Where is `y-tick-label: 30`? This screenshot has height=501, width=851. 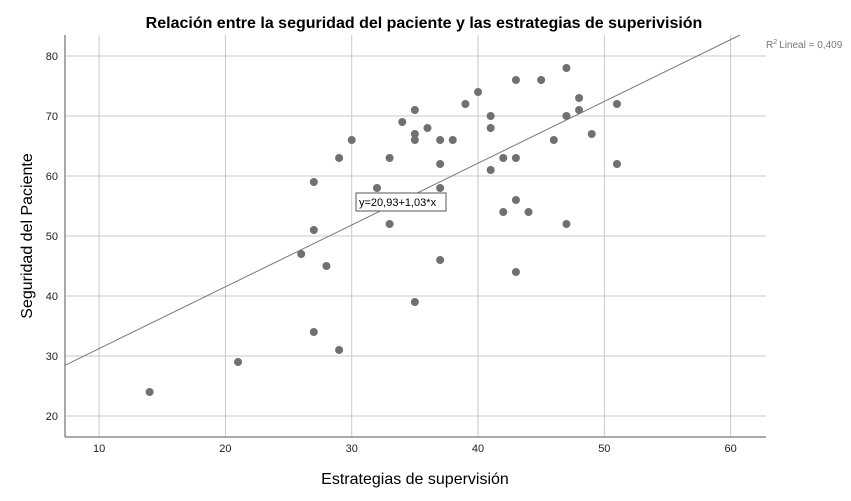 y-tick-label: 30 is located at coordinates (52, 357).